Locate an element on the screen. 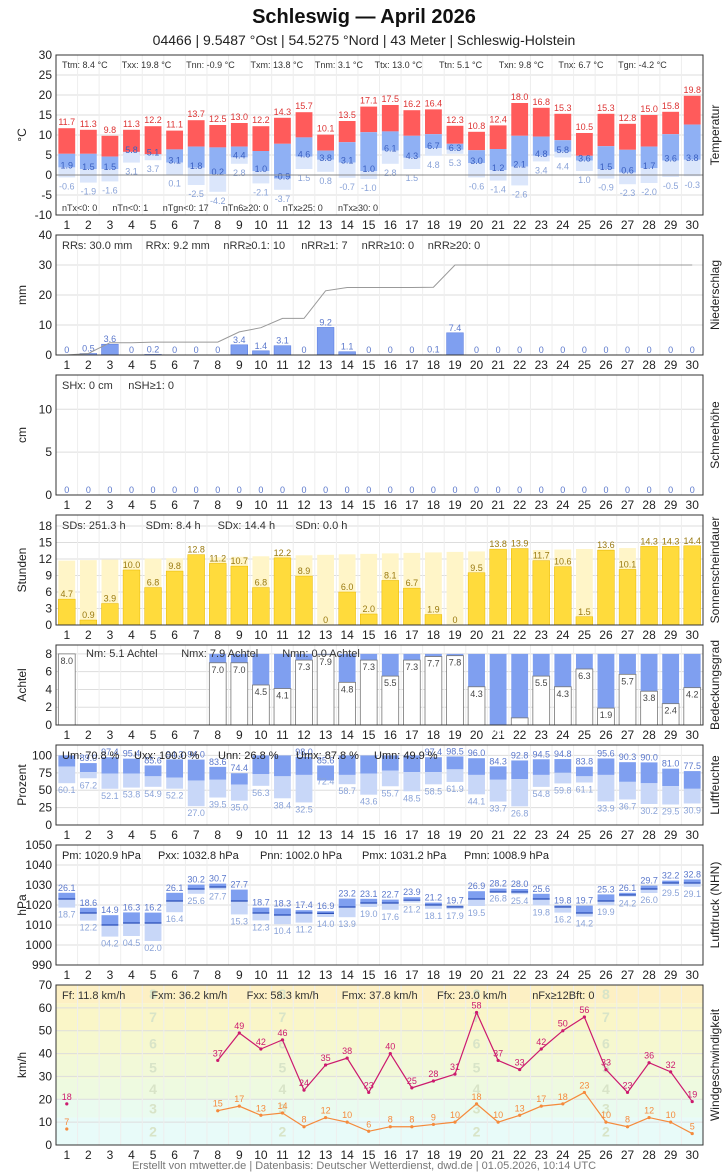 The image size is (728, 1175). x-tick-label: 29 is located at coordinates (671, 975).